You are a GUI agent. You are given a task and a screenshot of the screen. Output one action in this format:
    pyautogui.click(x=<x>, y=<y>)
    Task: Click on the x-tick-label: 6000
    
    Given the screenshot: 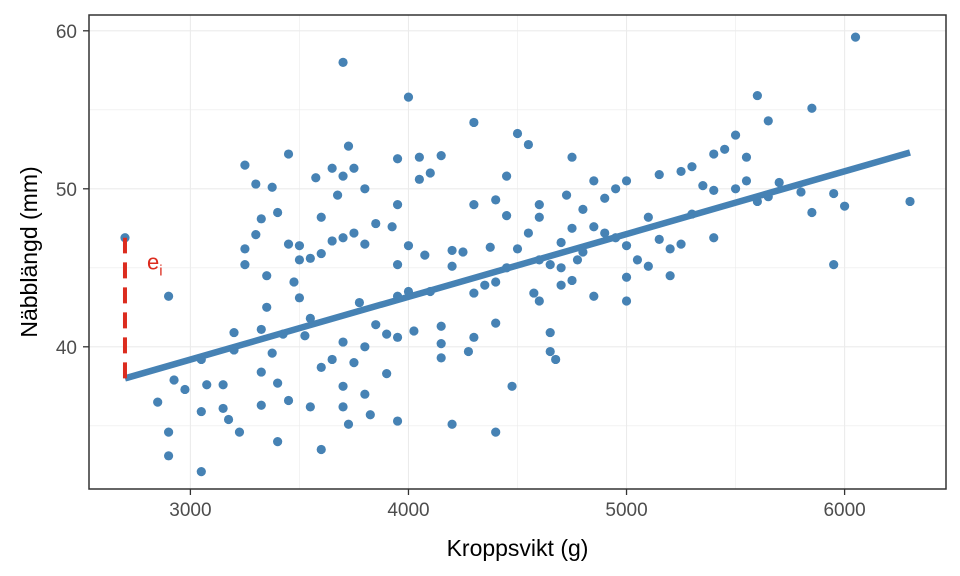 What is the action you would take?
    pyautogui.click(x=844, y=510)
    